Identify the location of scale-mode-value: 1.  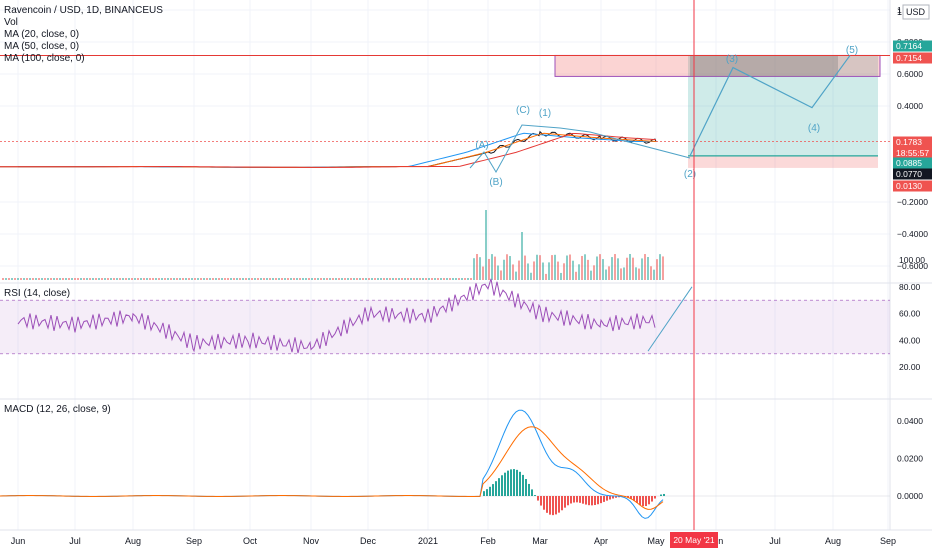
(899, 12).